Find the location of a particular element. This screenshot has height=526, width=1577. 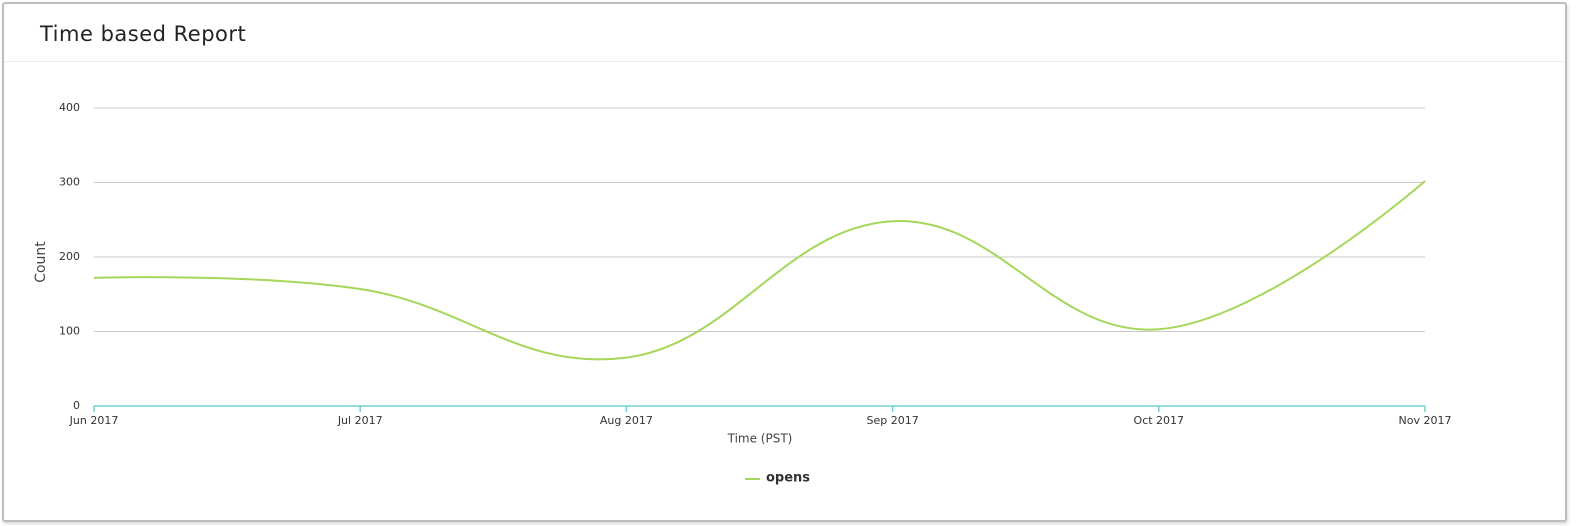

x-tick-label: Oct 2017 is located at coordinates (1159, 420).